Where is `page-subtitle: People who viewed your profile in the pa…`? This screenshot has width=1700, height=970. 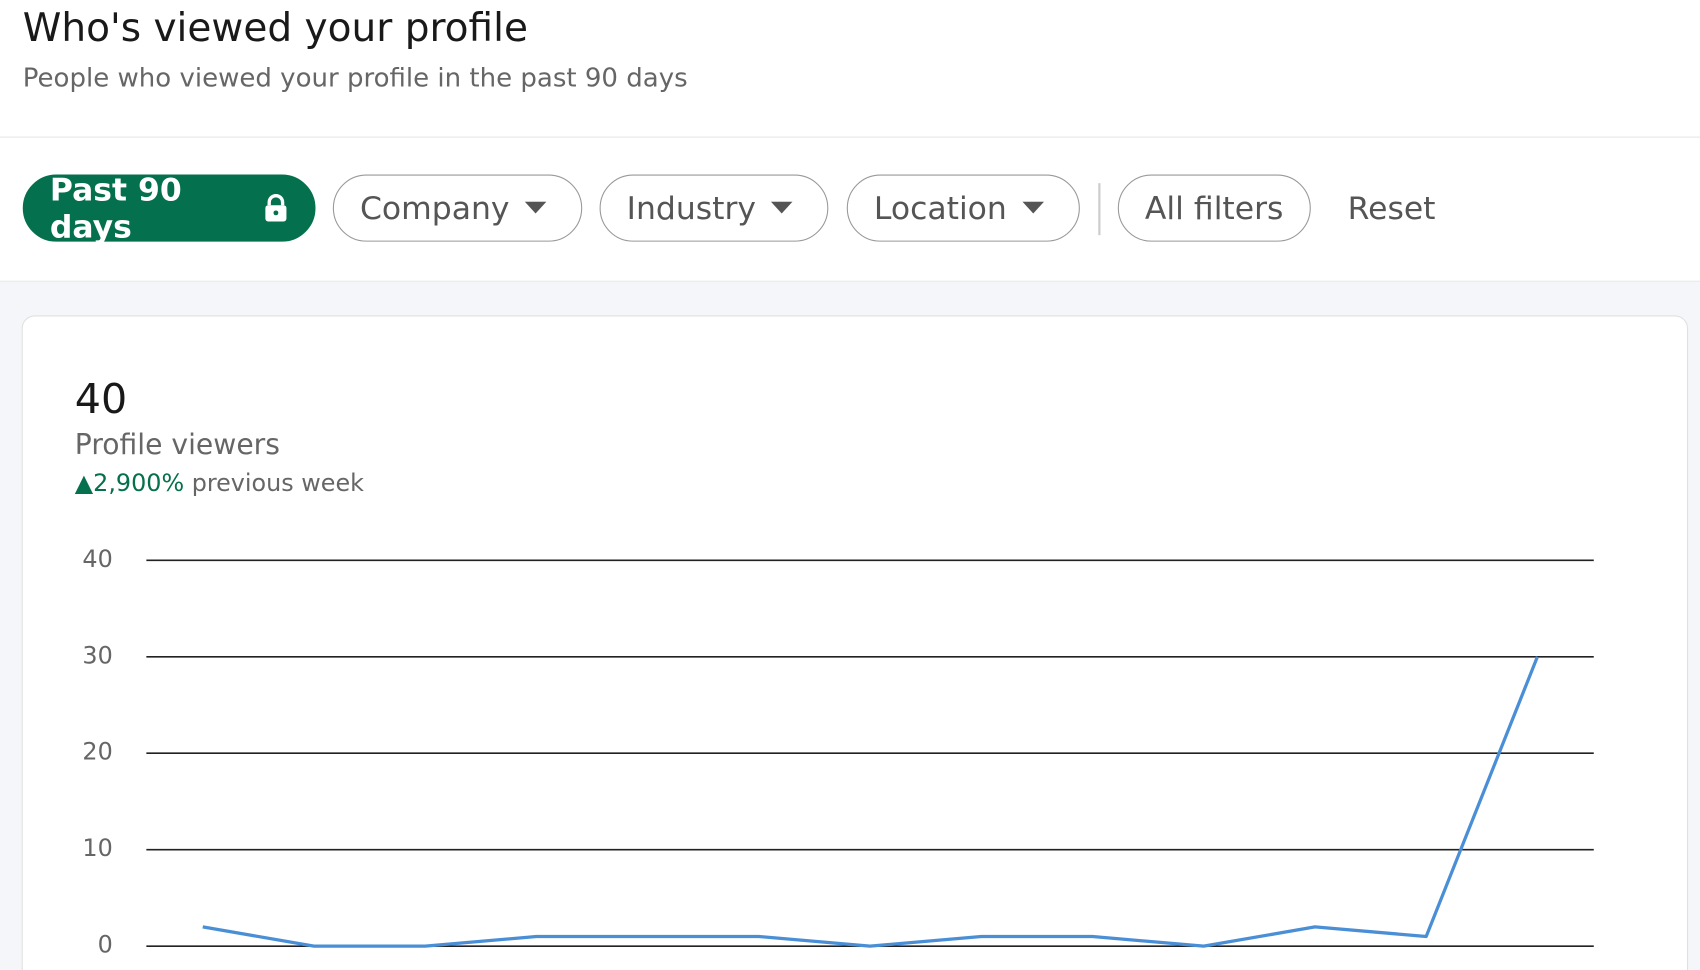 page-subtitle: People who viewed your profile in the pa… is located at coordinates (355, 78).